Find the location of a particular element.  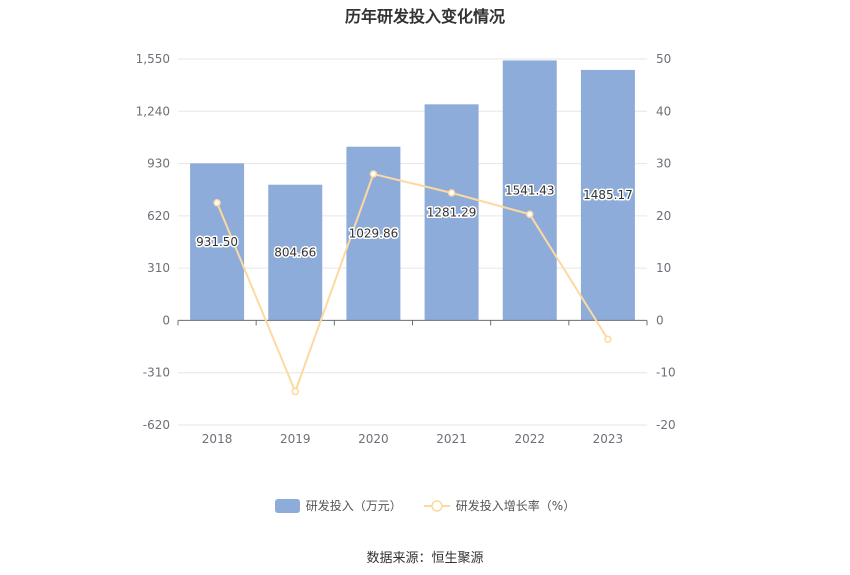

legend-line-swatch is located at coordinates (436, 505).